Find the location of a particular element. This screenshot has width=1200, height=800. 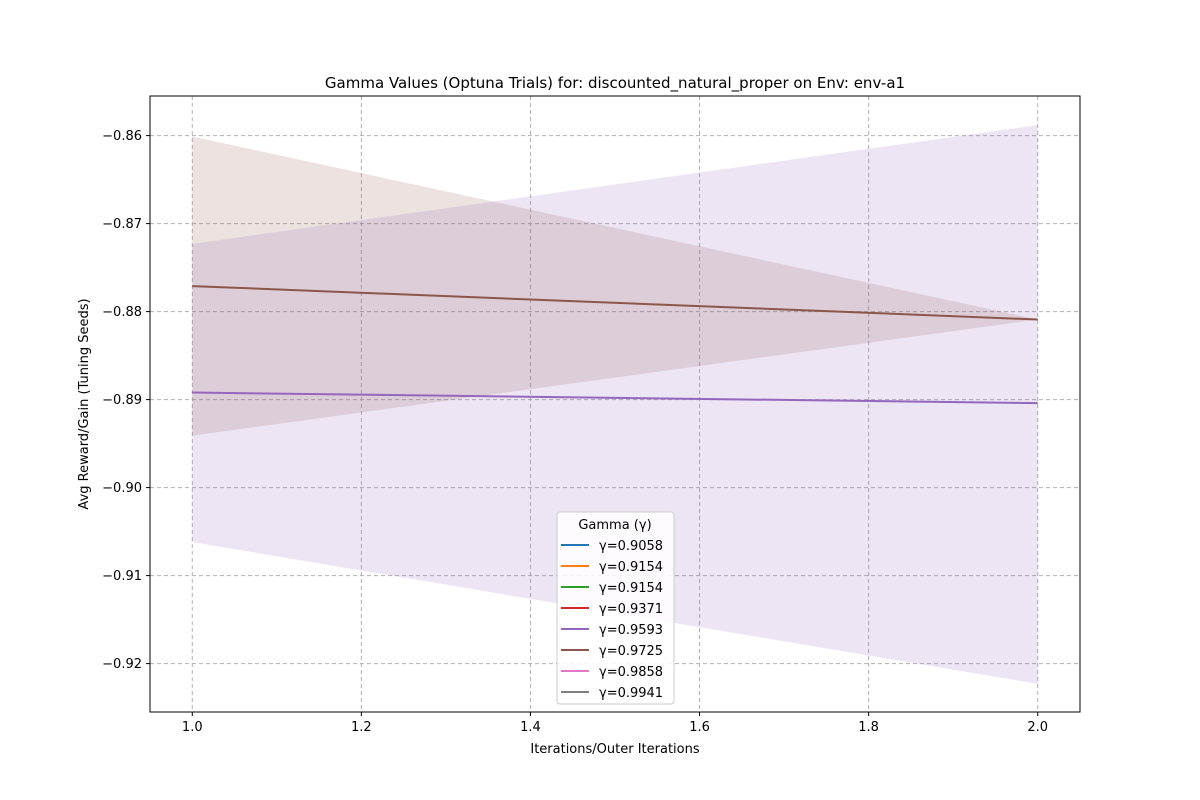

y-tick-label: −0.91 is located at coordinates (122, 576).